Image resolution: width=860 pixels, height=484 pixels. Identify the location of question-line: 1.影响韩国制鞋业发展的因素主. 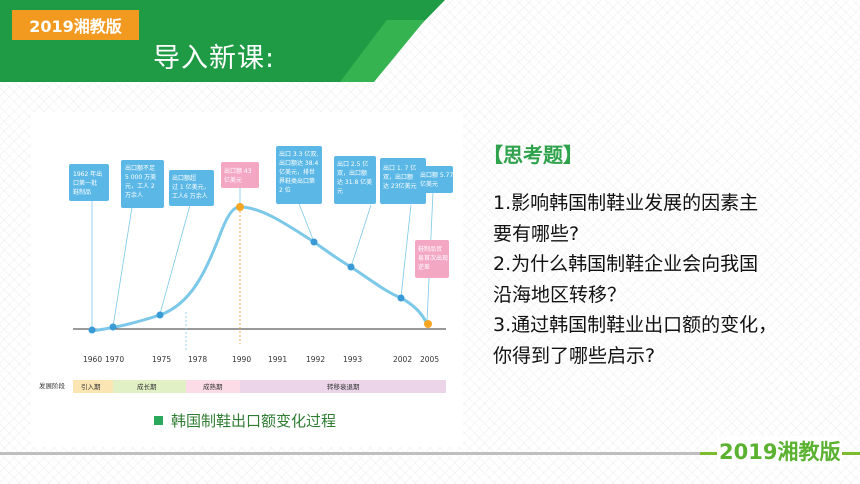
(626, 203).